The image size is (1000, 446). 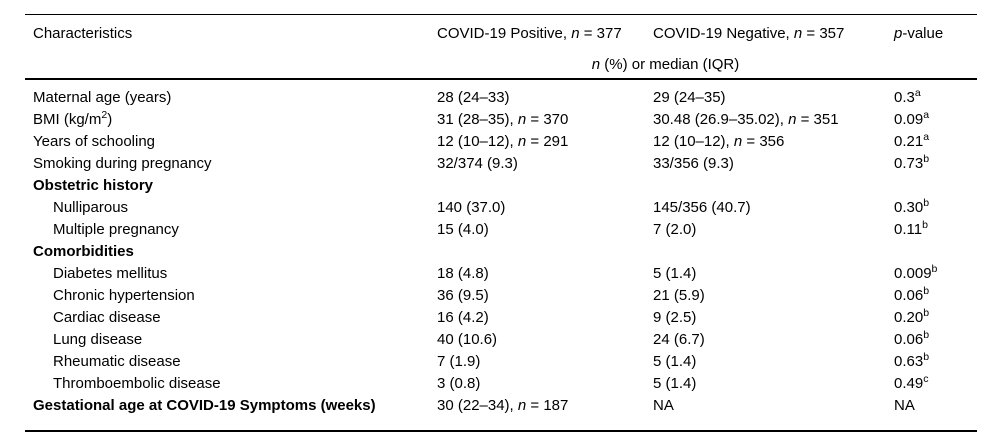 What do you see at coordinates (83, 33) in the screenshot?
I see `column-header-characteristics: Characteristics` at bounding box center [83, 33].